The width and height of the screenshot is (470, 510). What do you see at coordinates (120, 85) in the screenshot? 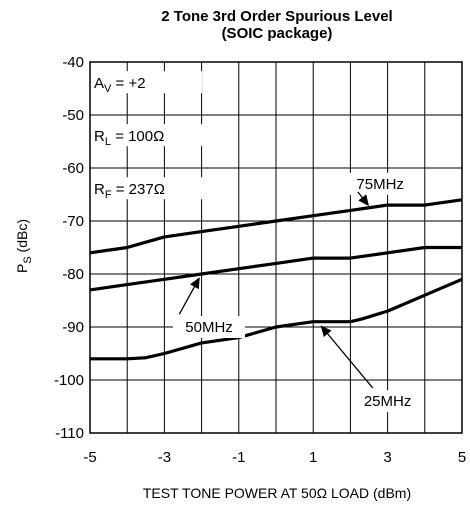
I see `condition-label-0: AV = +2` at bounding box center [120, 85].